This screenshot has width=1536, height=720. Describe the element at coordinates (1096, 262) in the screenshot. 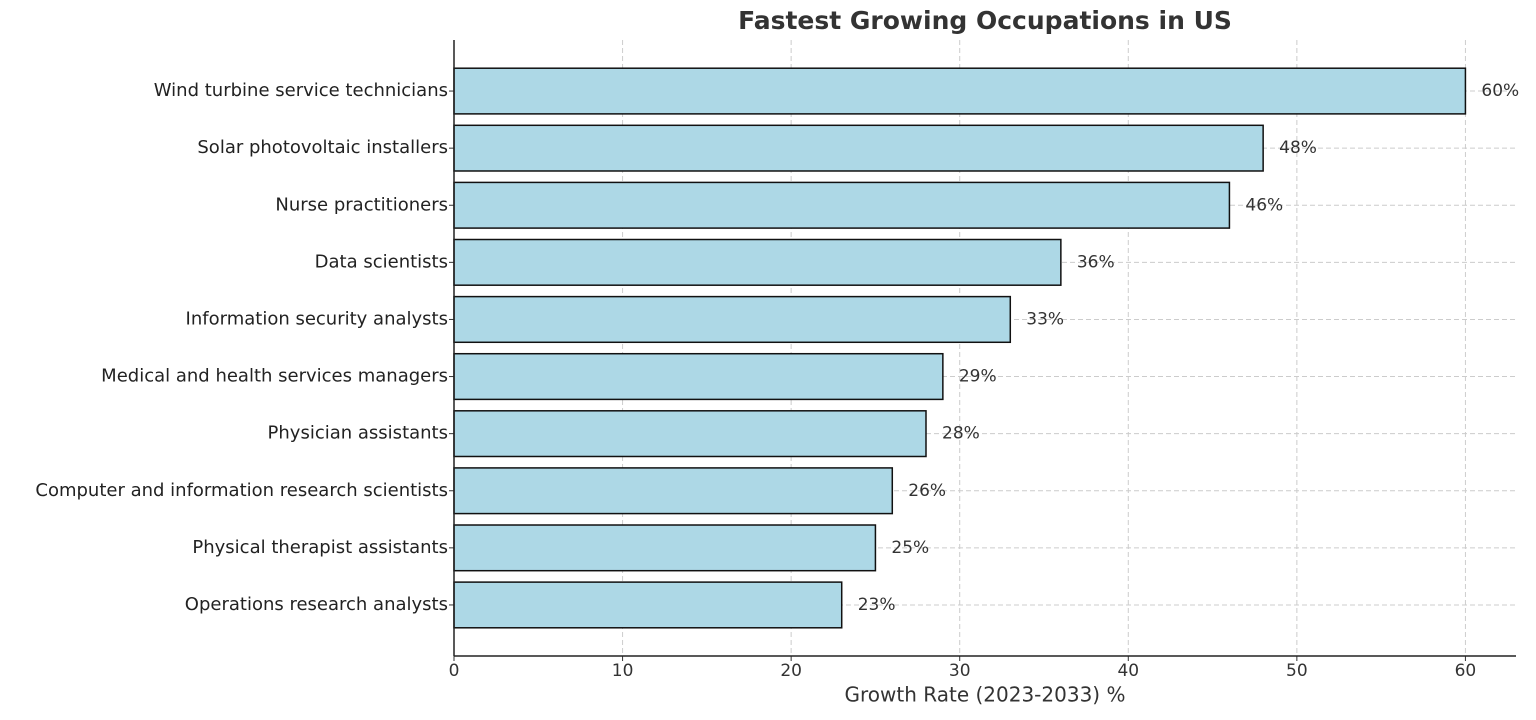

I see `value-label: 36%` at that location.